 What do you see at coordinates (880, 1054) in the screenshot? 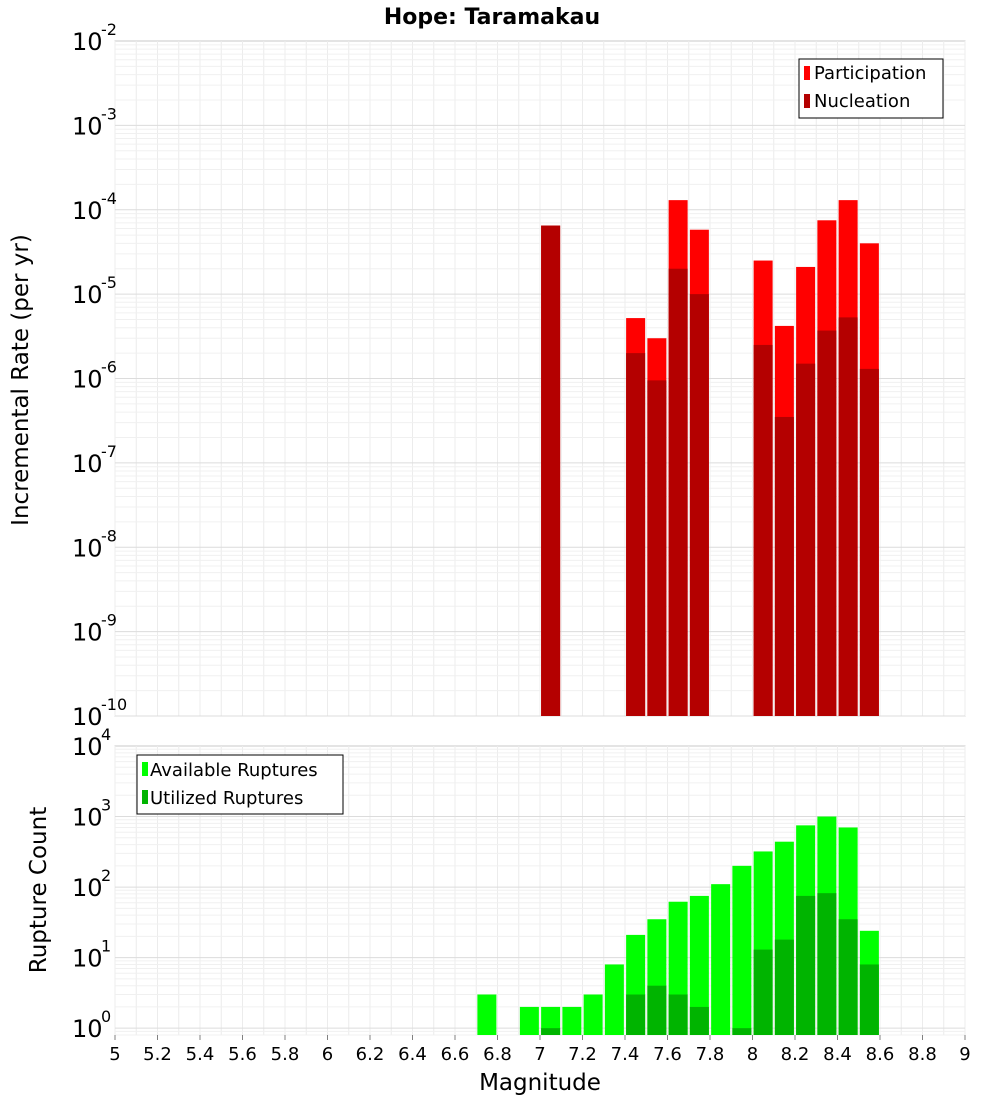
I see `x-tick-label: 8.6` at bounding box center [880, 1054].